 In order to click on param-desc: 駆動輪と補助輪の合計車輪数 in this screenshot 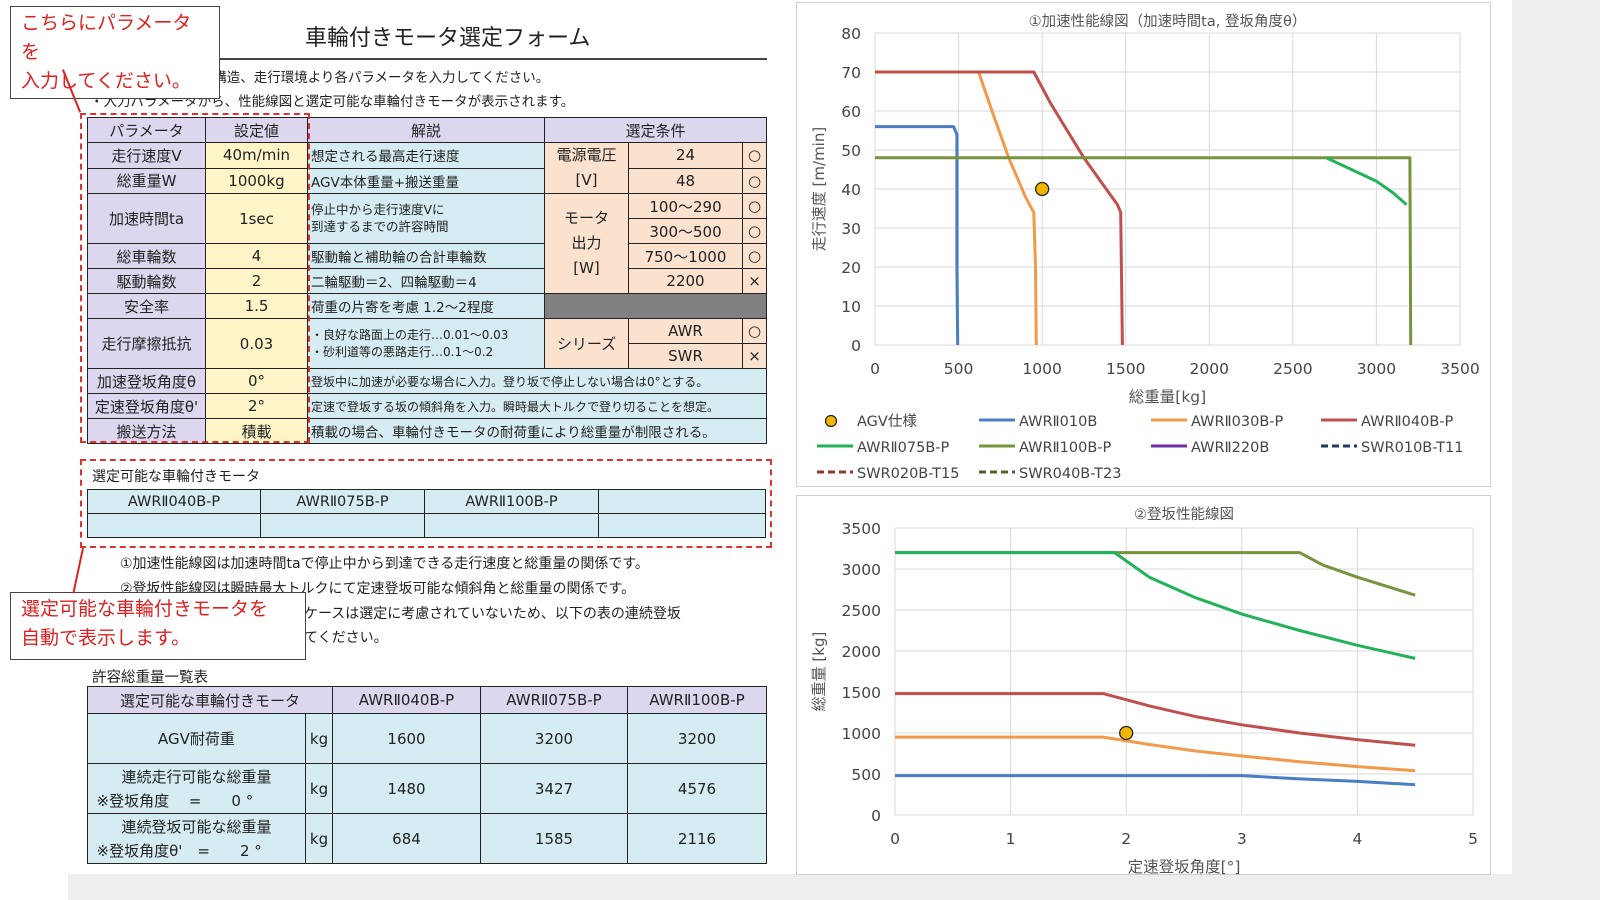, I will do `click(426, 256)`.